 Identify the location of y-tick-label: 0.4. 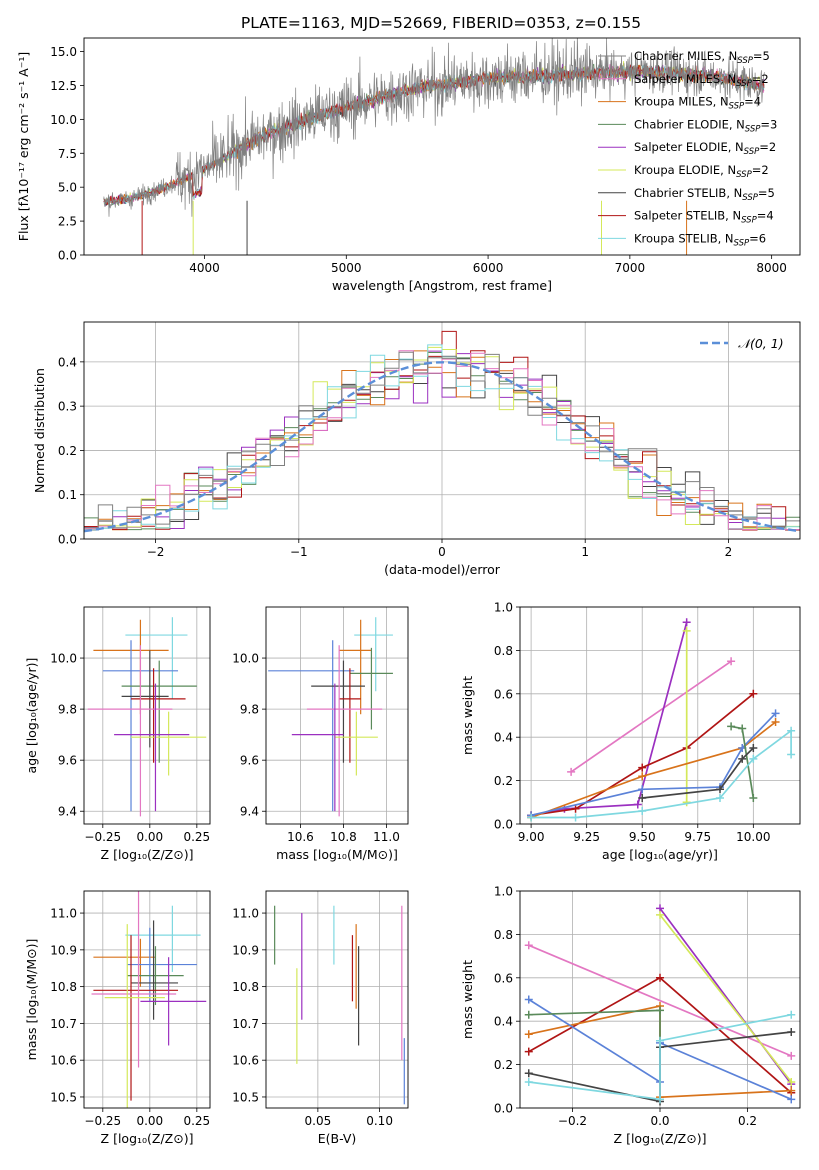
(503, 1022).